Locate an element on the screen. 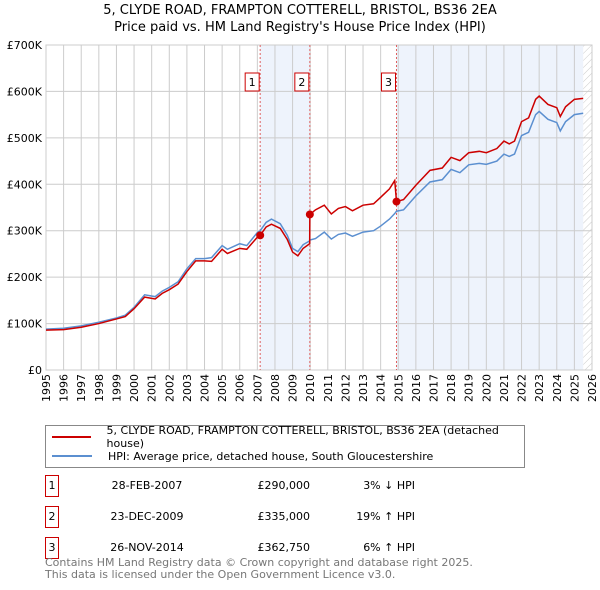 This screenshot has width=600, height=590. sale-marker-label: 2 is located at coordinates (301, 82).